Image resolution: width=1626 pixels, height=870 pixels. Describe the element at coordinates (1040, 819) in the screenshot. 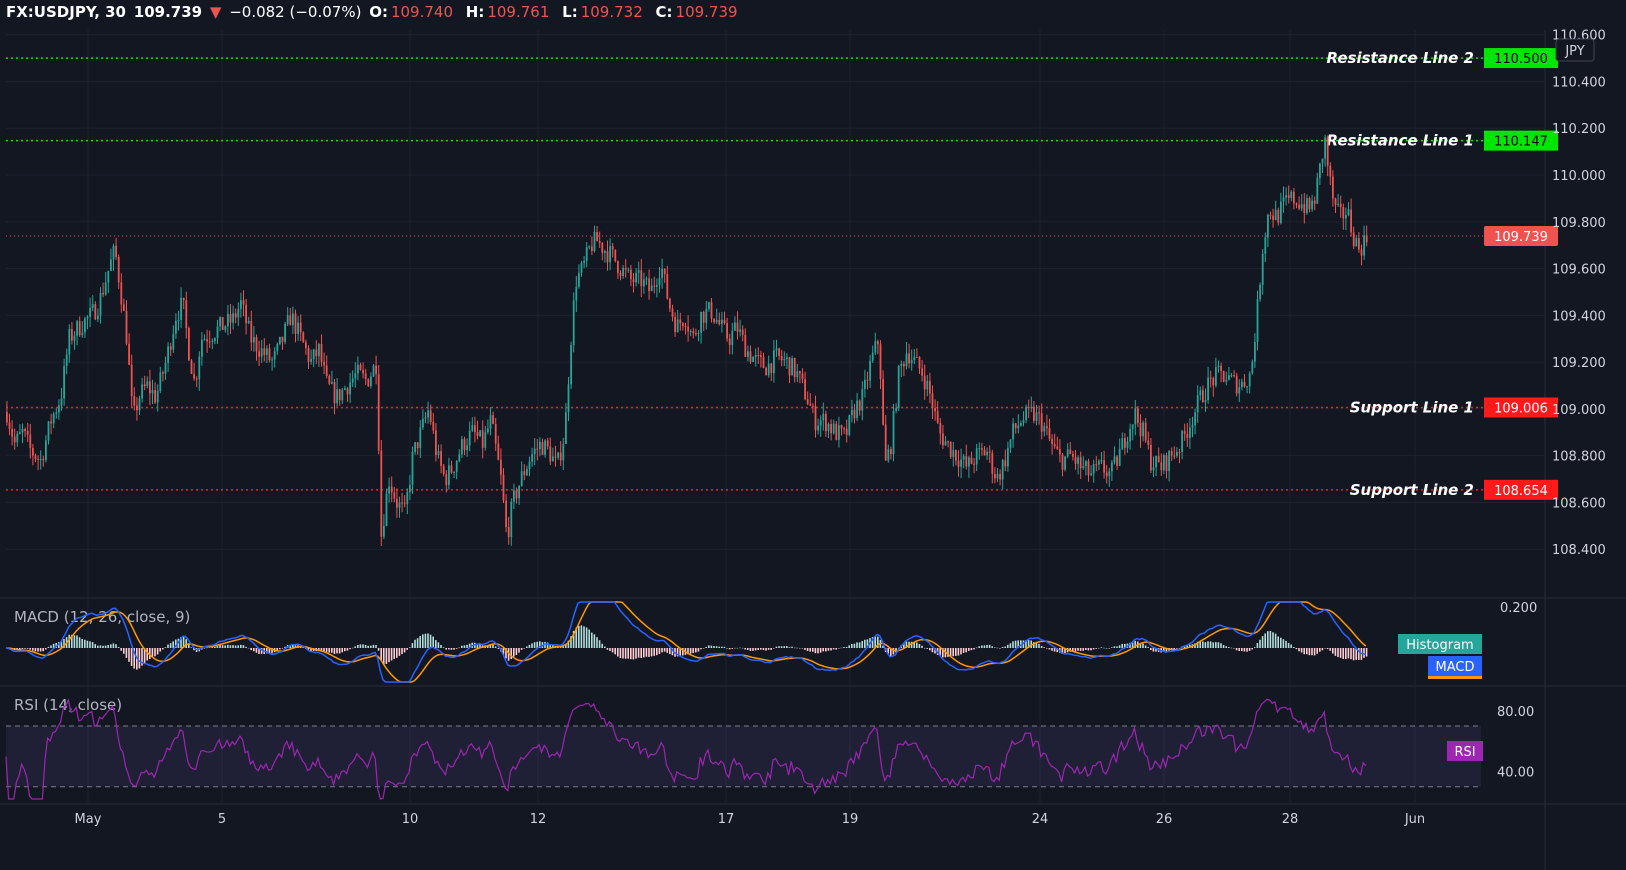

I see `time-tick-label: 24` at that location.